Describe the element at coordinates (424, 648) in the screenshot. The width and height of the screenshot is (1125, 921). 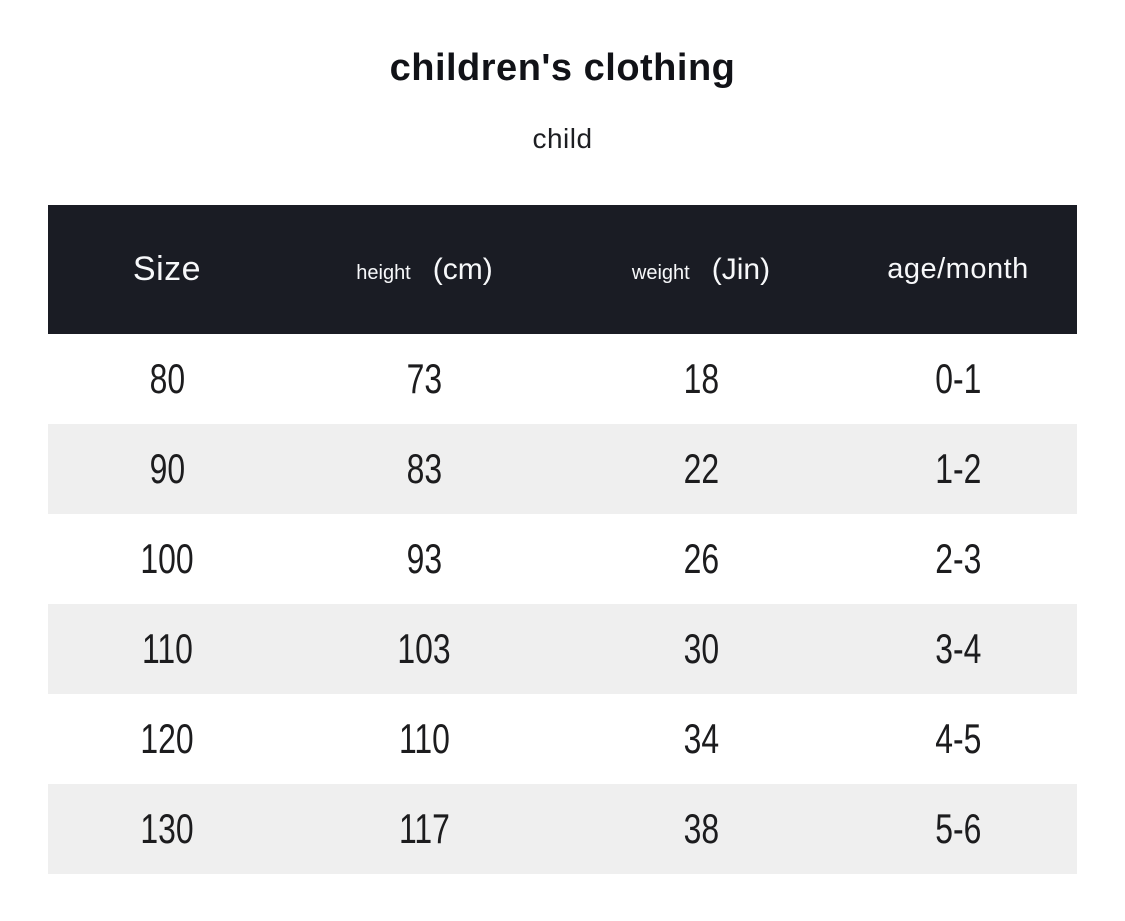
I see `cell-height: 103` at that location.